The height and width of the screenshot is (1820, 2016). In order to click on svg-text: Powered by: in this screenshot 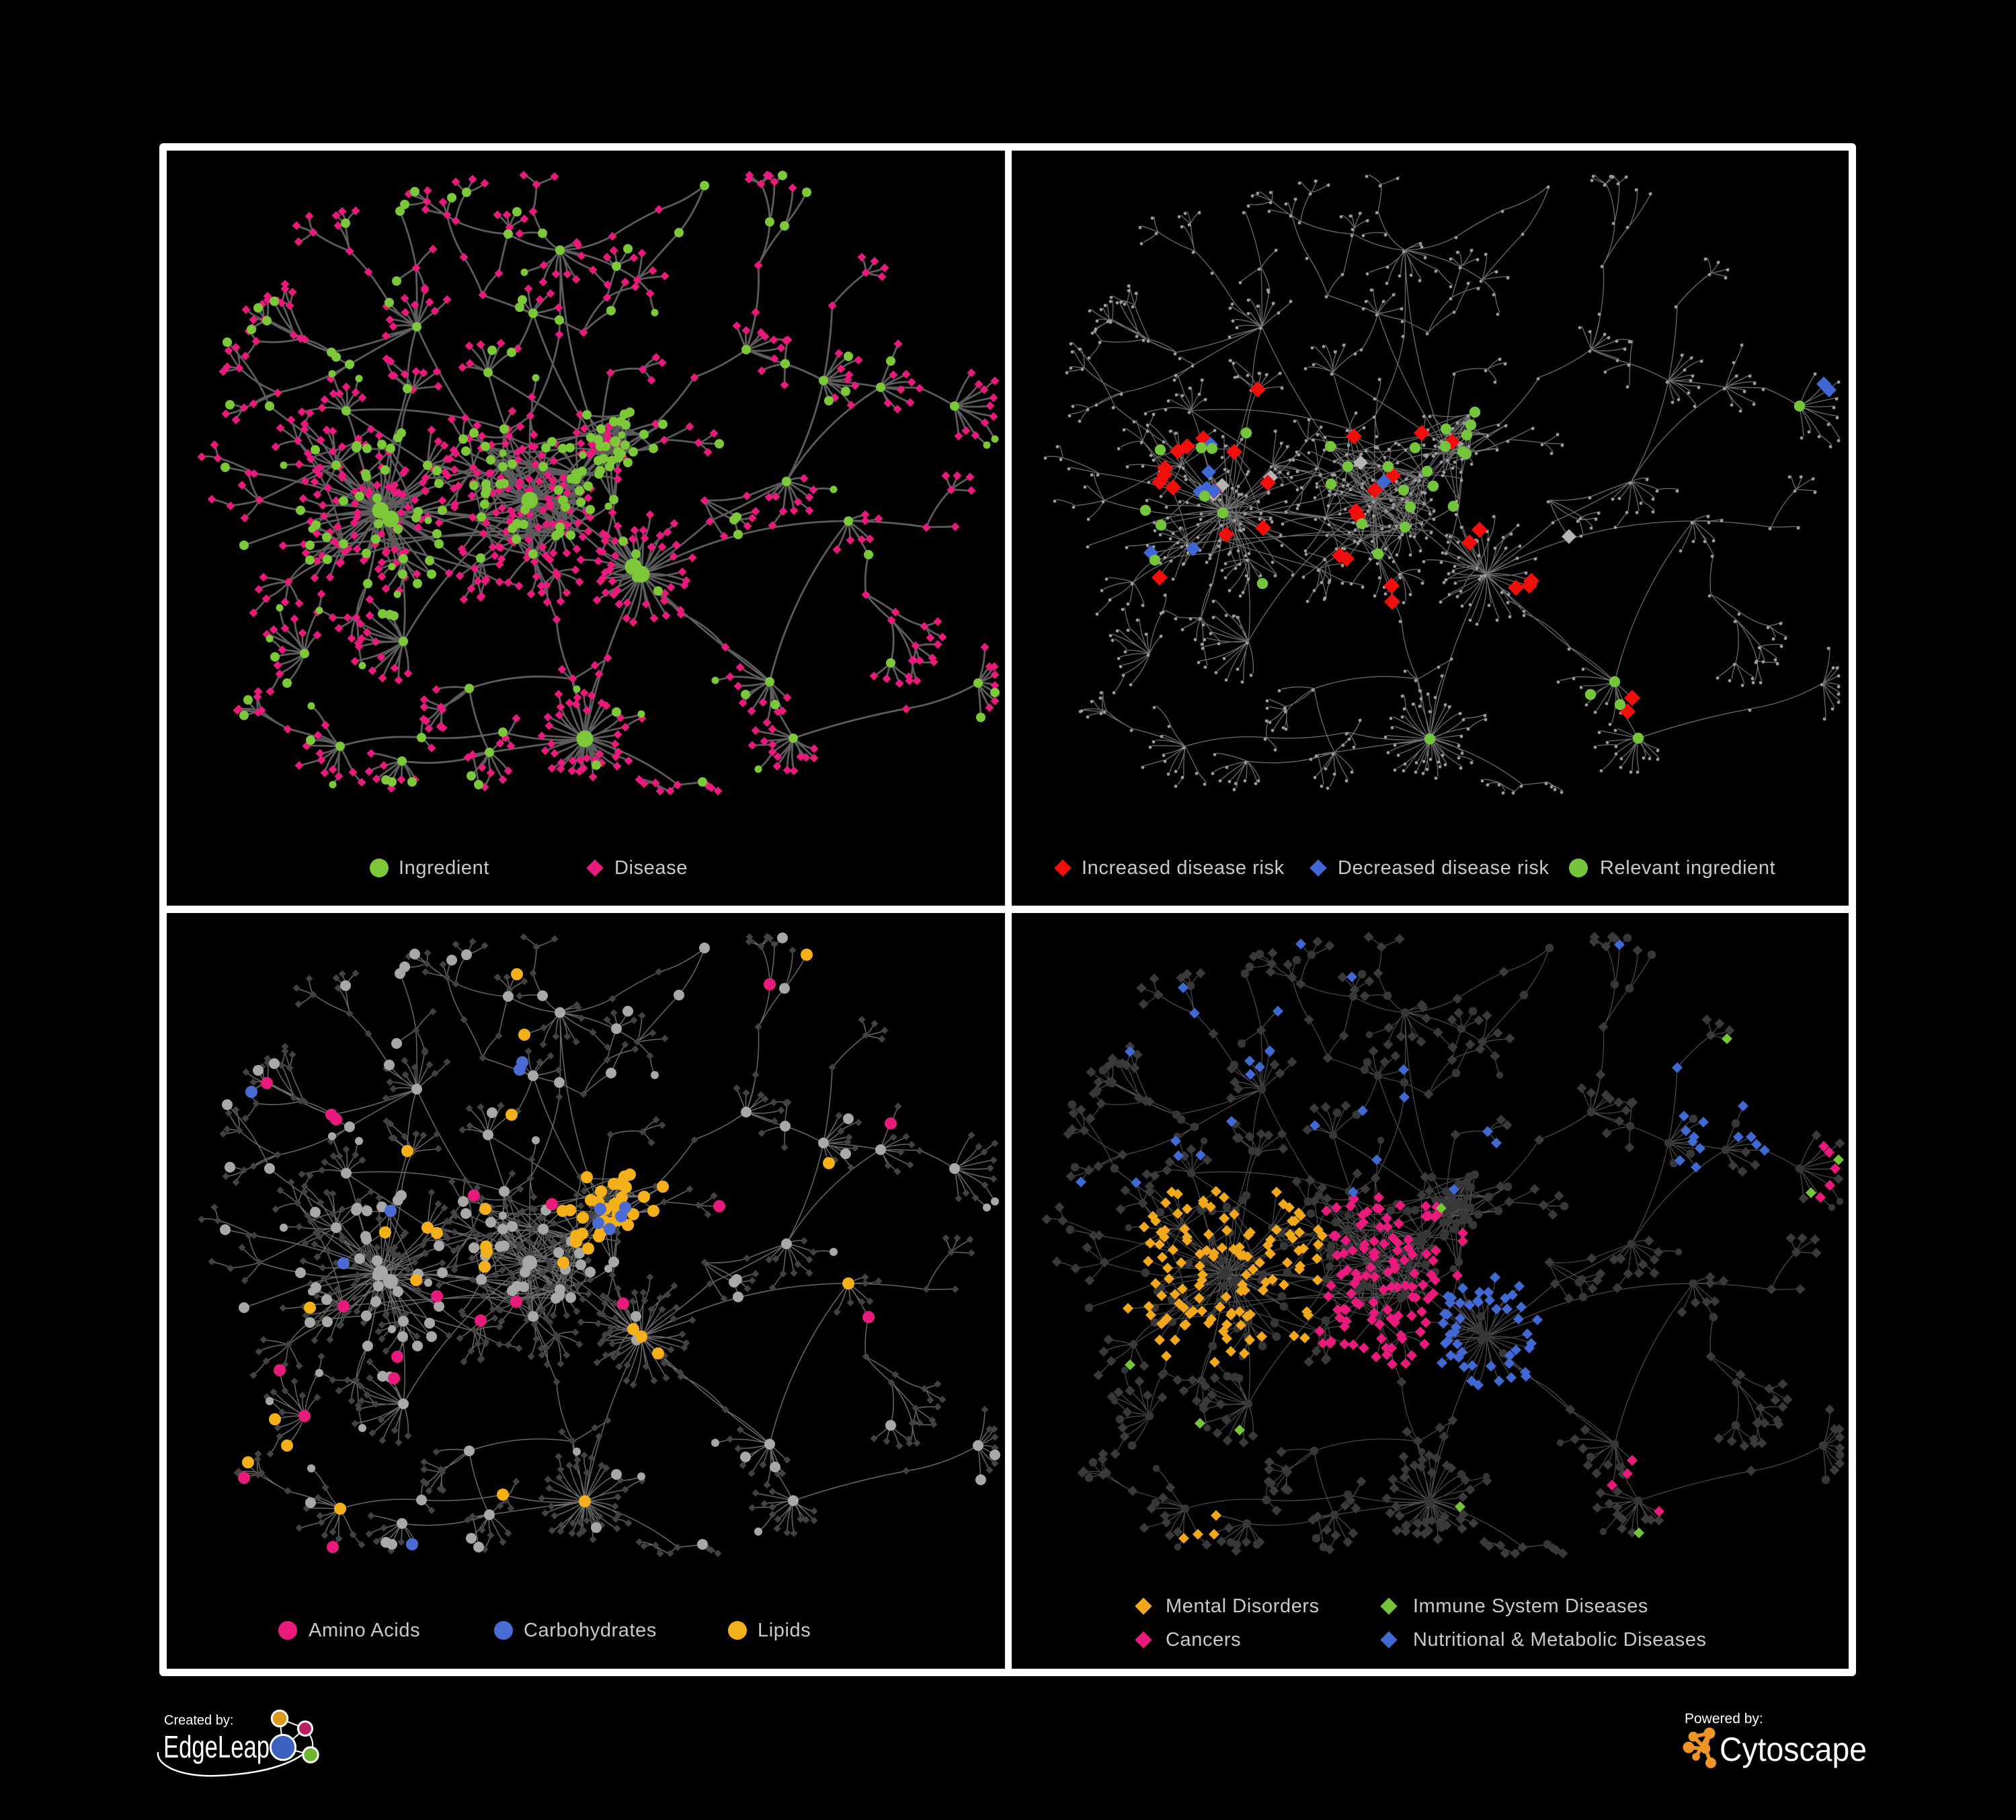, I will do `click(1724, 1719)`.